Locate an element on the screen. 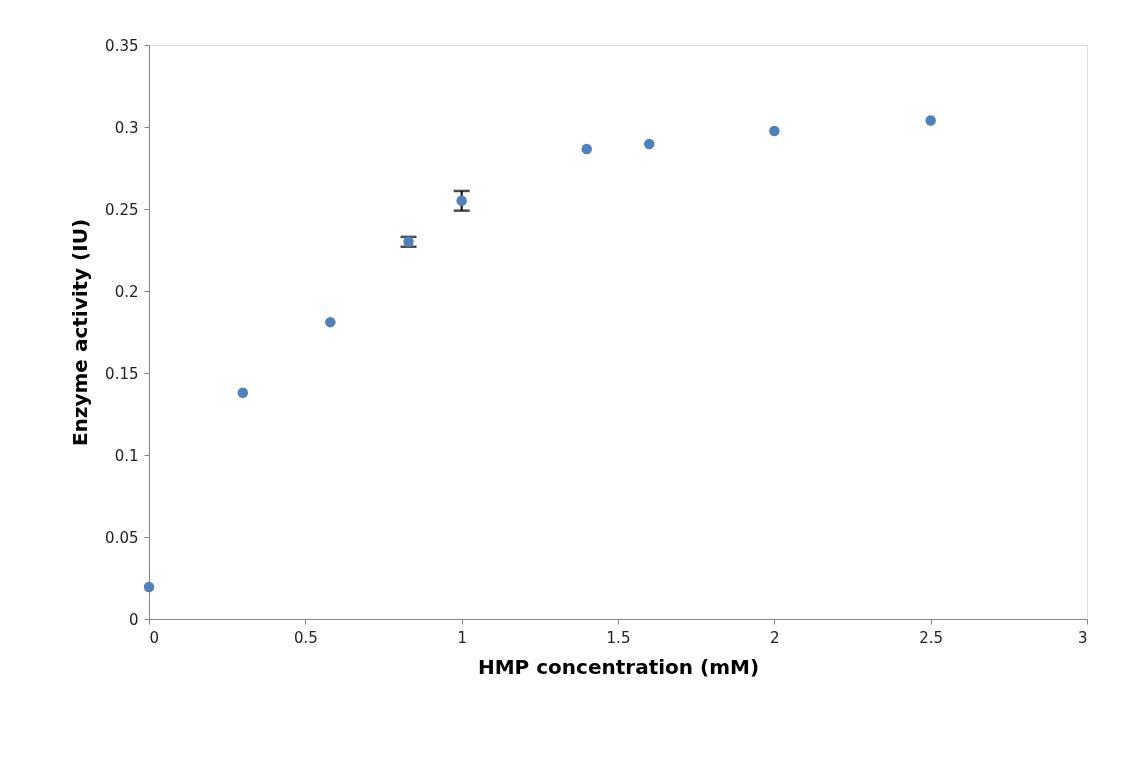 The height and width of the screenshot is (772, 1141). x-axis-title: HMP concentration (mM) is located at coordinates (618, 666).